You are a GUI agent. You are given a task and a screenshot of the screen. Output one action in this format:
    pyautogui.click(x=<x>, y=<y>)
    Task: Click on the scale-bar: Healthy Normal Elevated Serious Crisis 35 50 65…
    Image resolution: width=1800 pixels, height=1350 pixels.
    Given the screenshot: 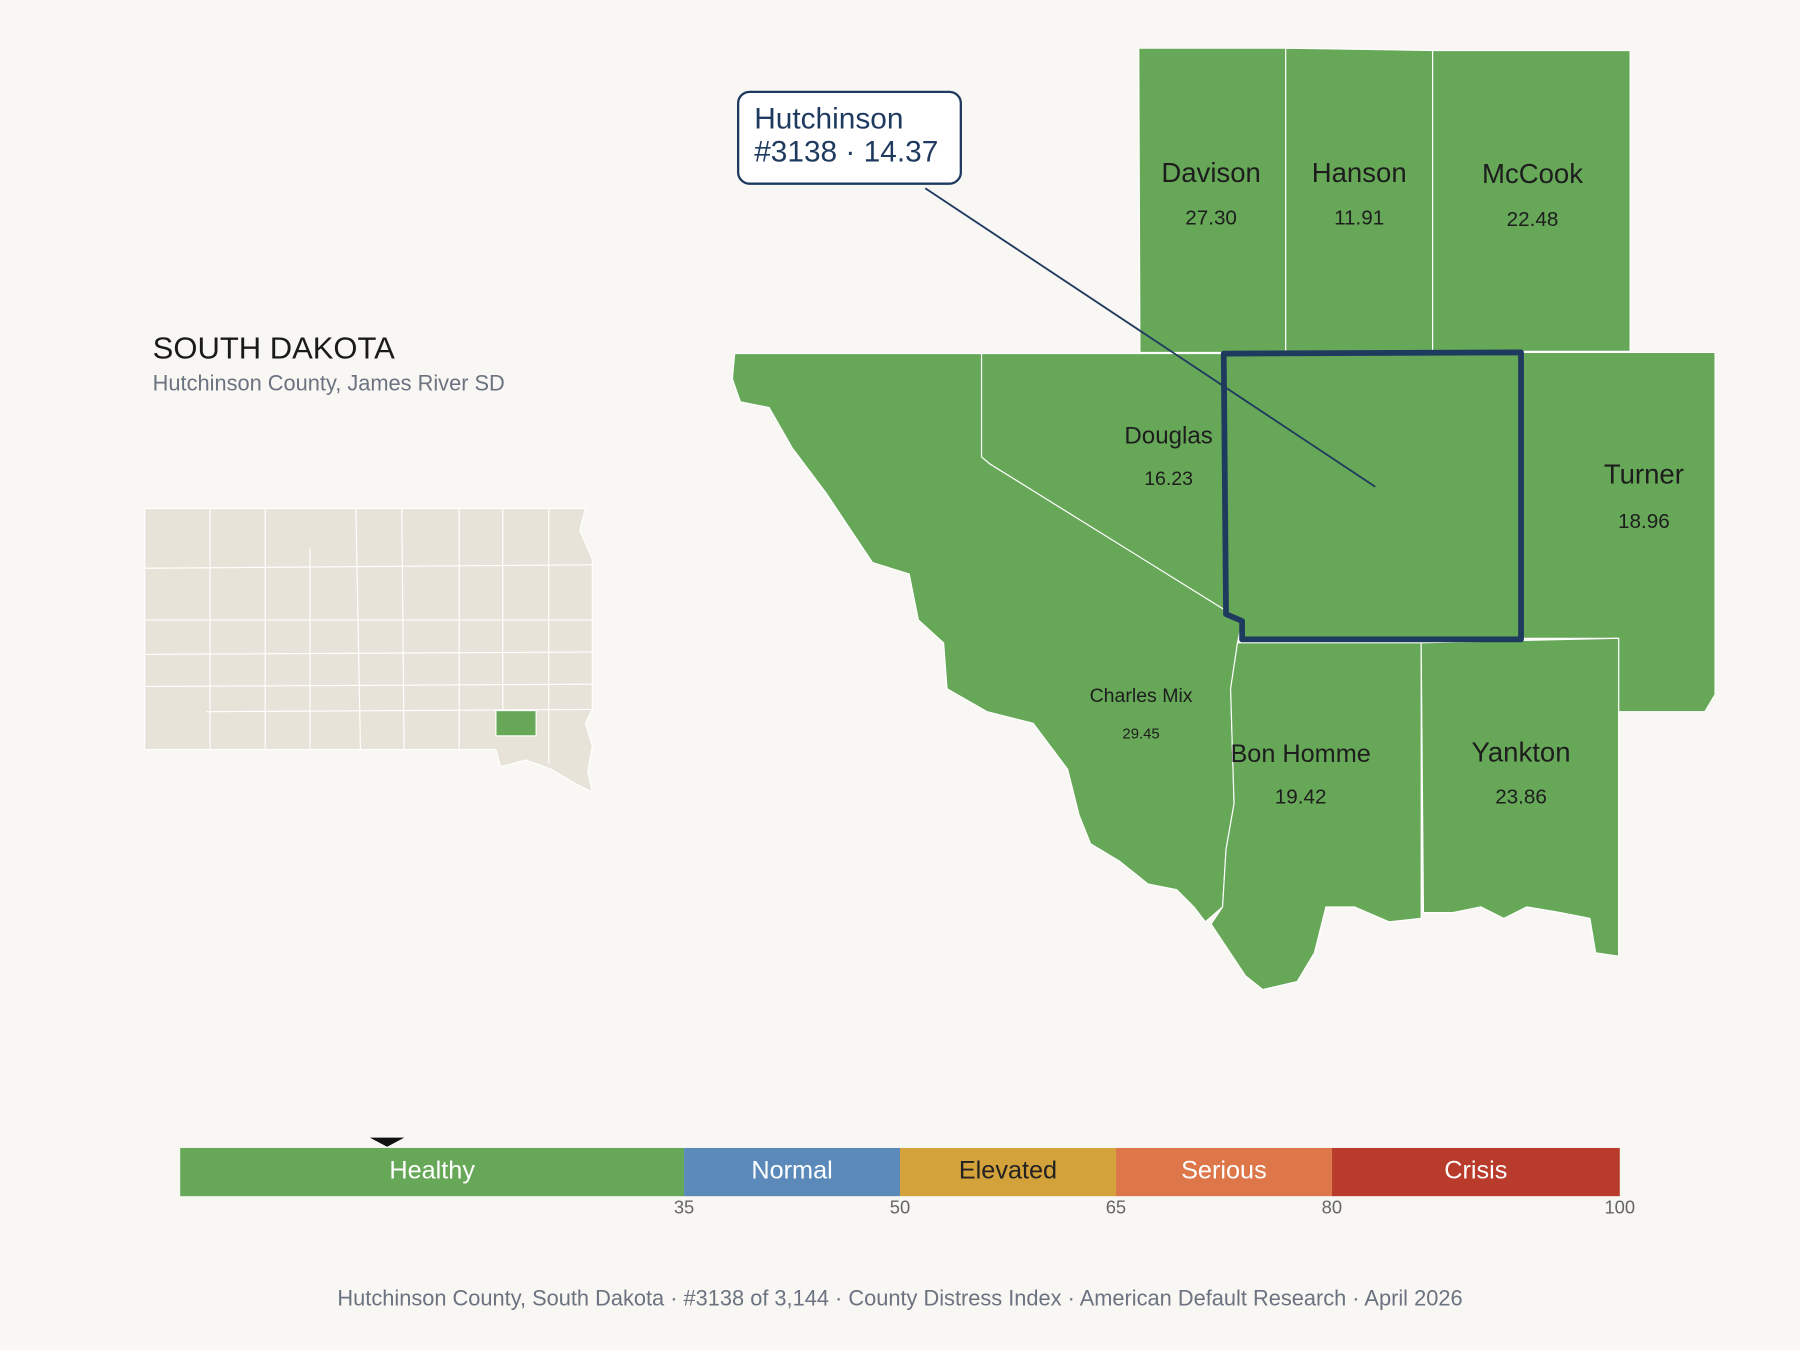 What is the action you would take?
    pyautogui.click(x=907, y=1177)
    